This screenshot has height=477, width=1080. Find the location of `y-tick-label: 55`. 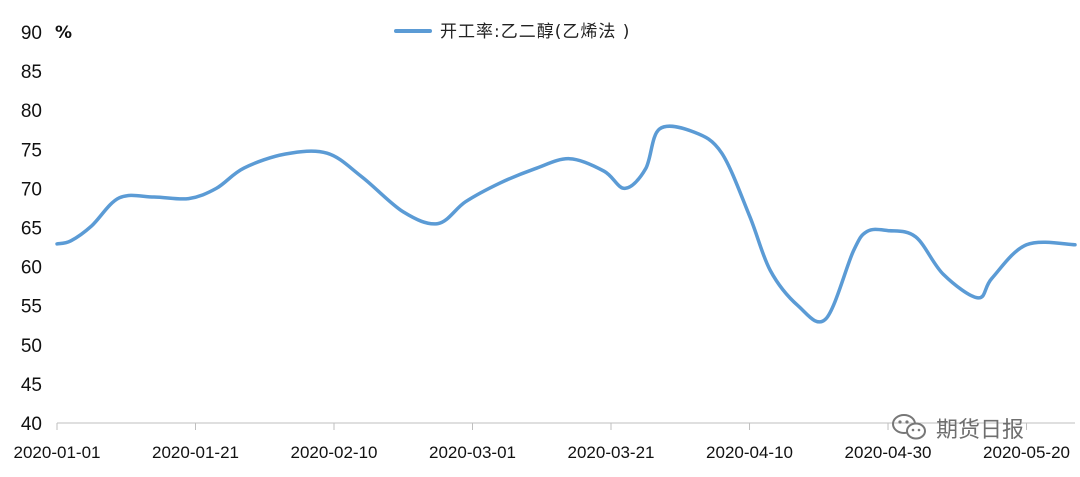

y-tick-label: 55 is located at coordinates (31, 307).